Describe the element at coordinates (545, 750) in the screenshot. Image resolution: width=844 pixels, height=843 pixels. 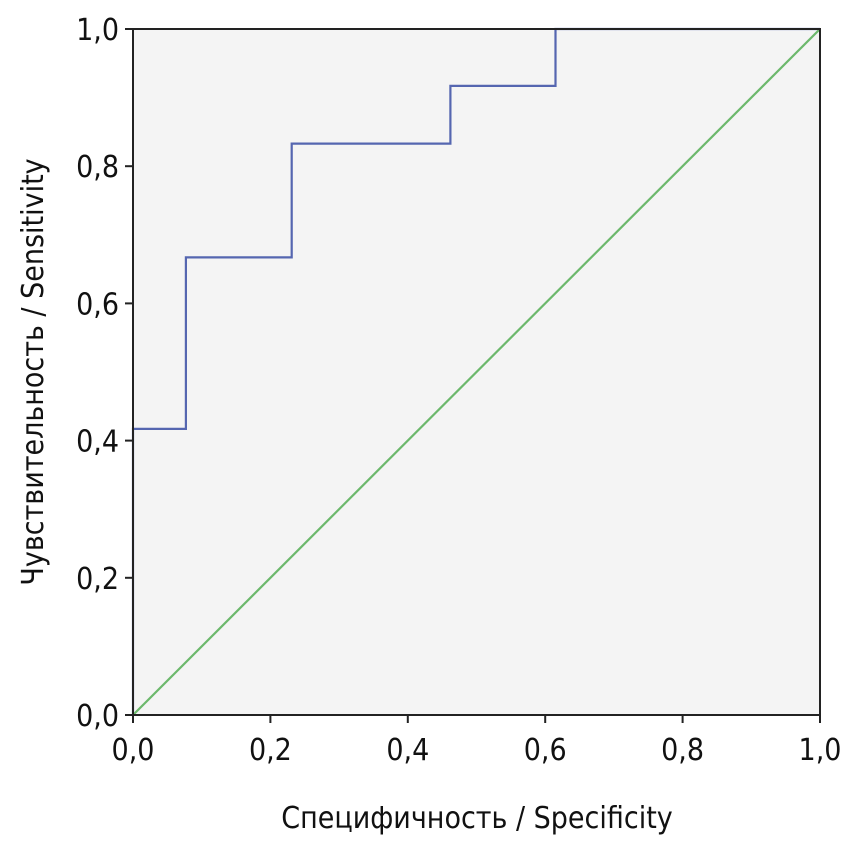
I see `x-tick-label: 0,6` at that location.